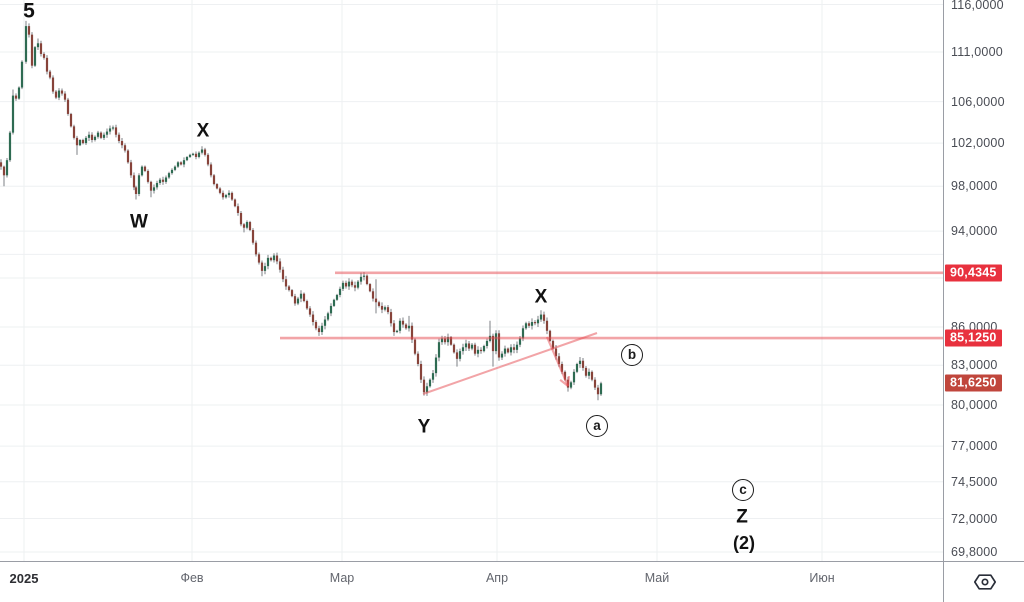  Describe the element at coordinates (974, 518) in the screenshot. I see `price-tick-label: 72,0000` at that location.